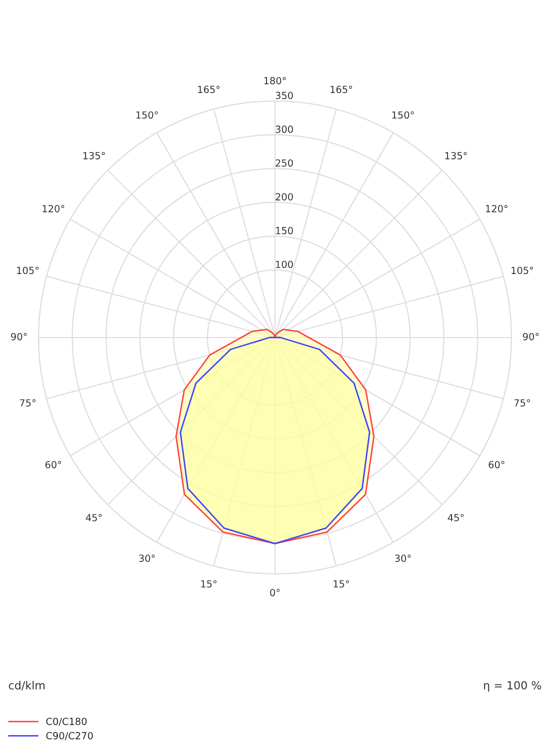 Image resolution: width=550 pixels, height=750 pixels. I want to click on text: η = 100 %, so click(513, 686).